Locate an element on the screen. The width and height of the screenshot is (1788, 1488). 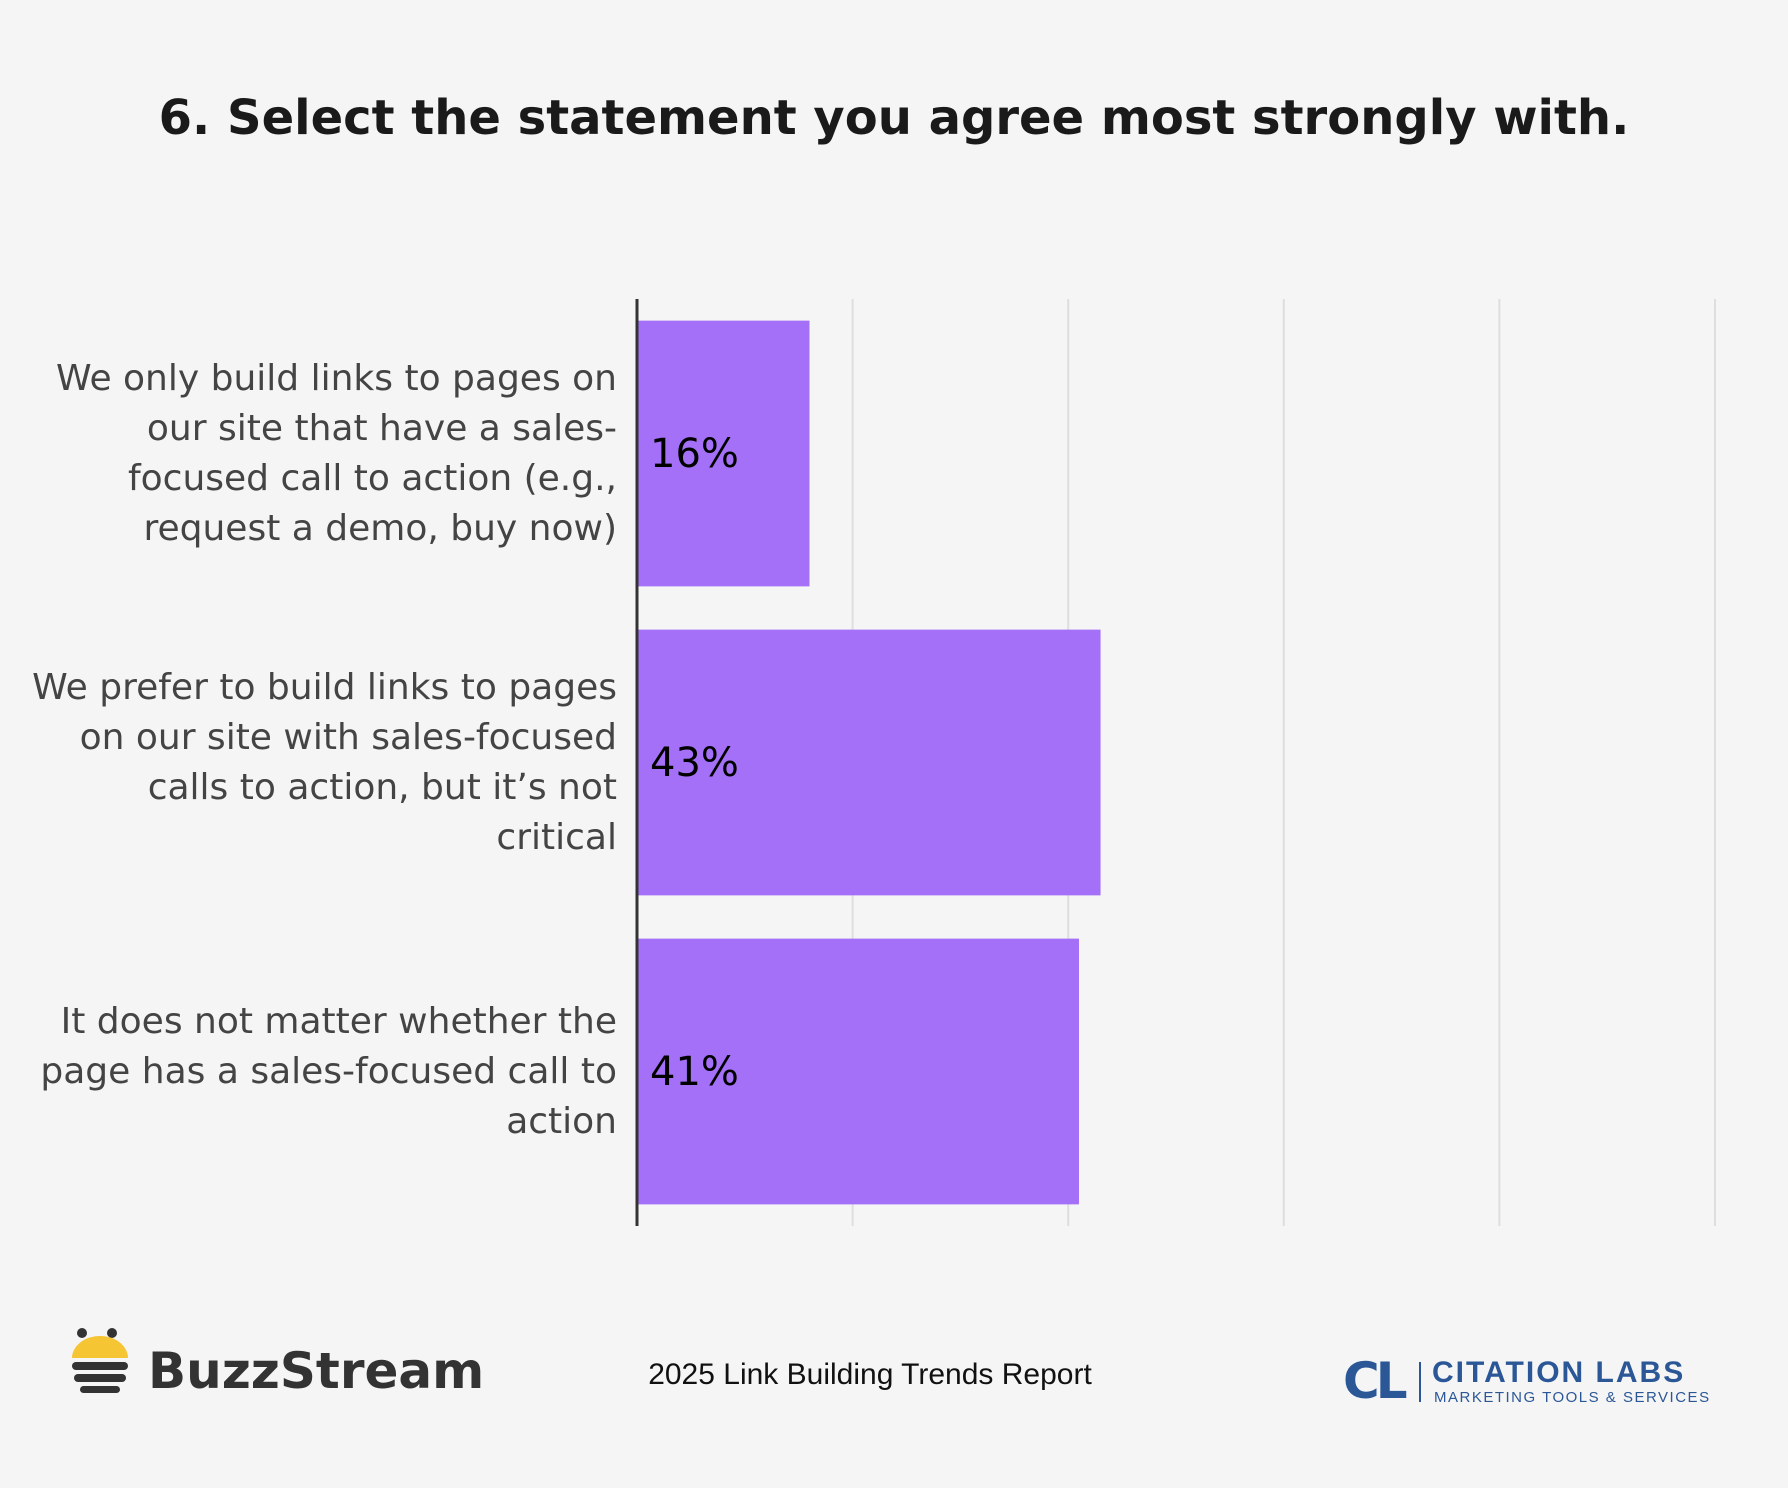
value-label: 43% is located at coordinates (694, 762).